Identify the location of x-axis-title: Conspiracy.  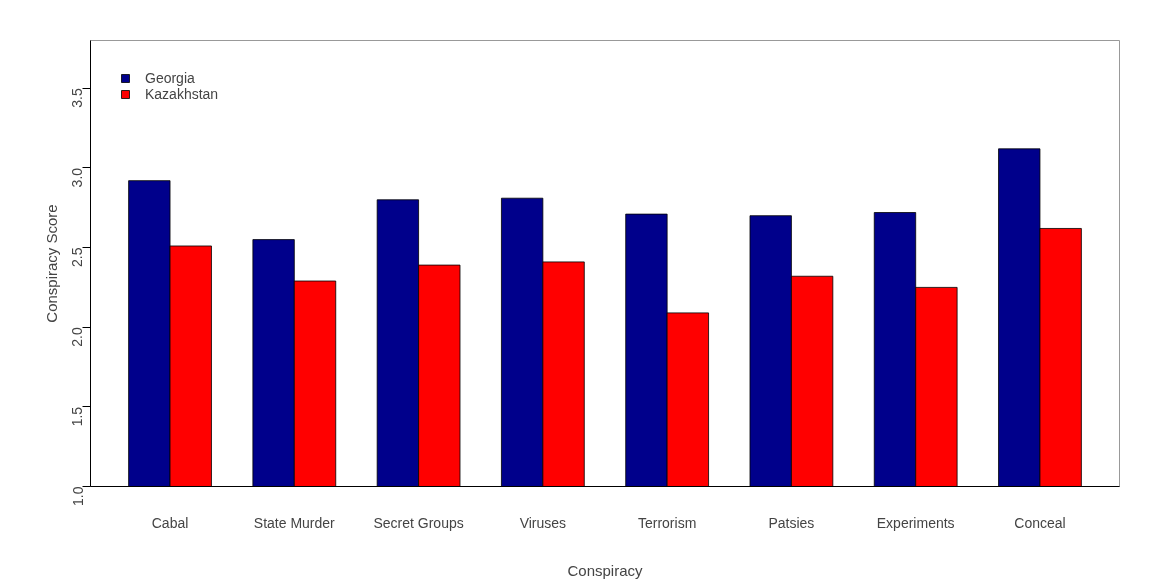
(605, 570).